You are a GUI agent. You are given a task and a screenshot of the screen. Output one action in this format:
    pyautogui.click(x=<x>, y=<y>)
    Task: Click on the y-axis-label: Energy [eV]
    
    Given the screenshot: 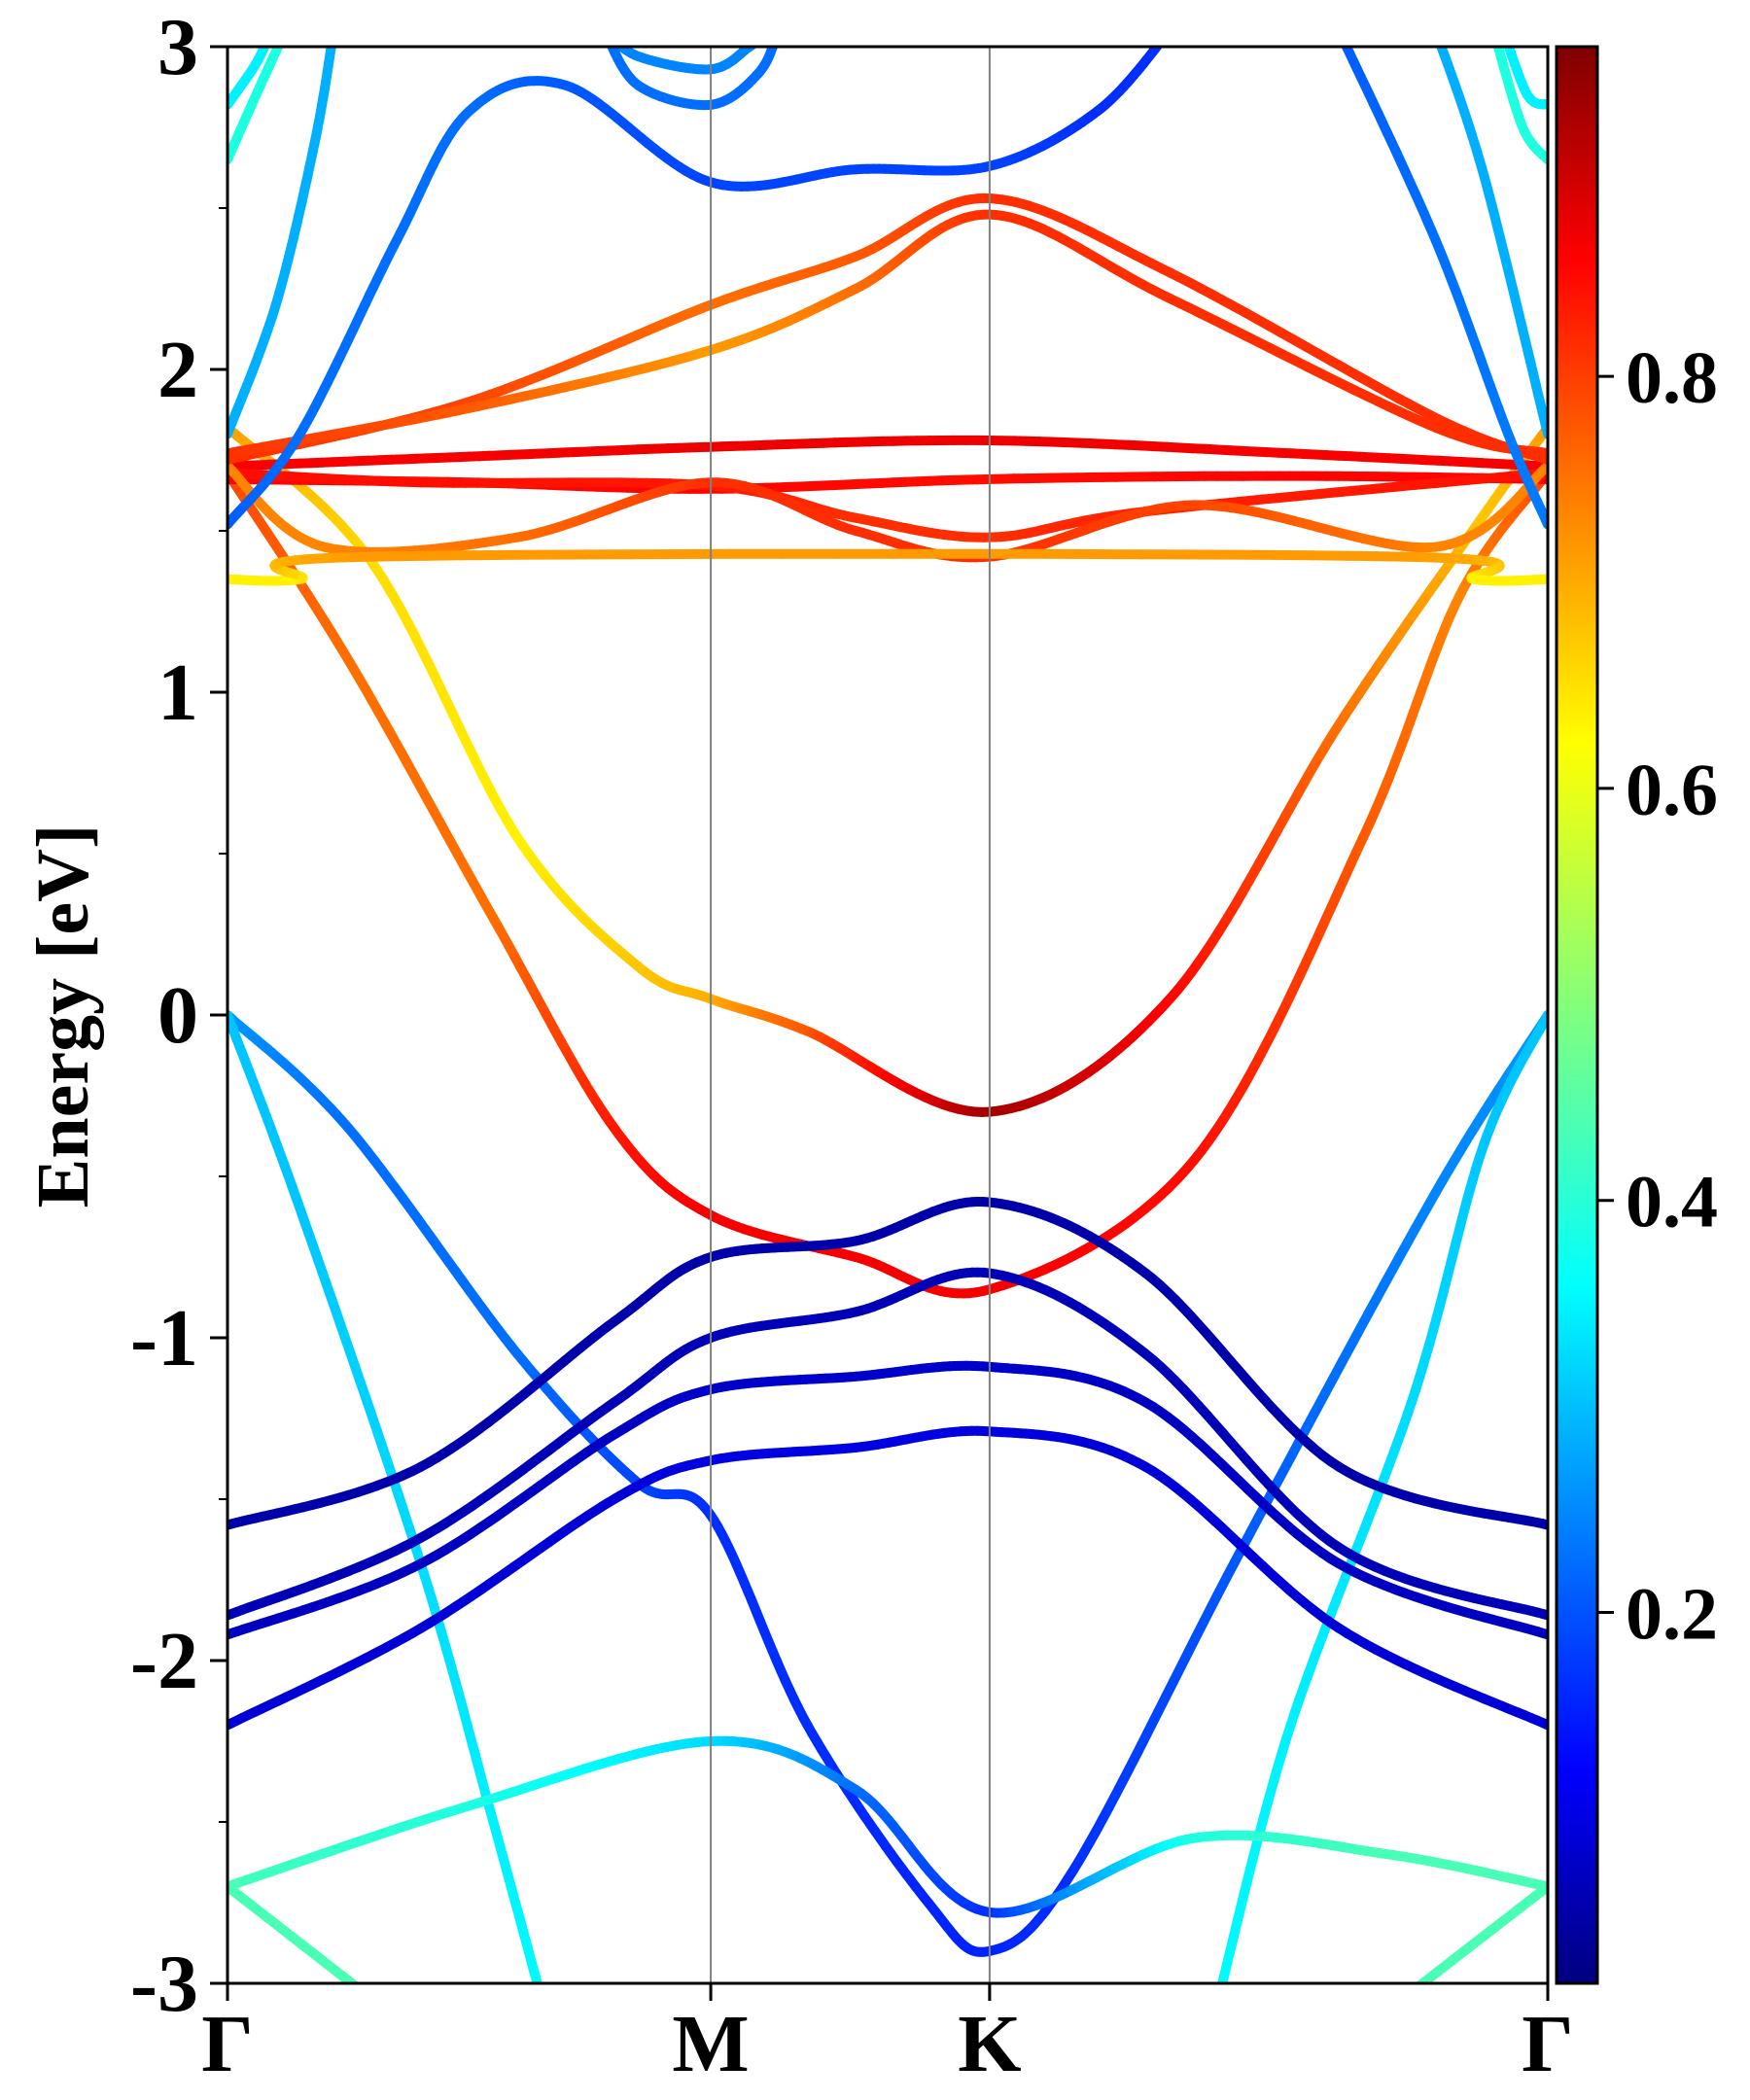 What is the action you would take?
    pyautogui.click(x=63, y=1016)
    